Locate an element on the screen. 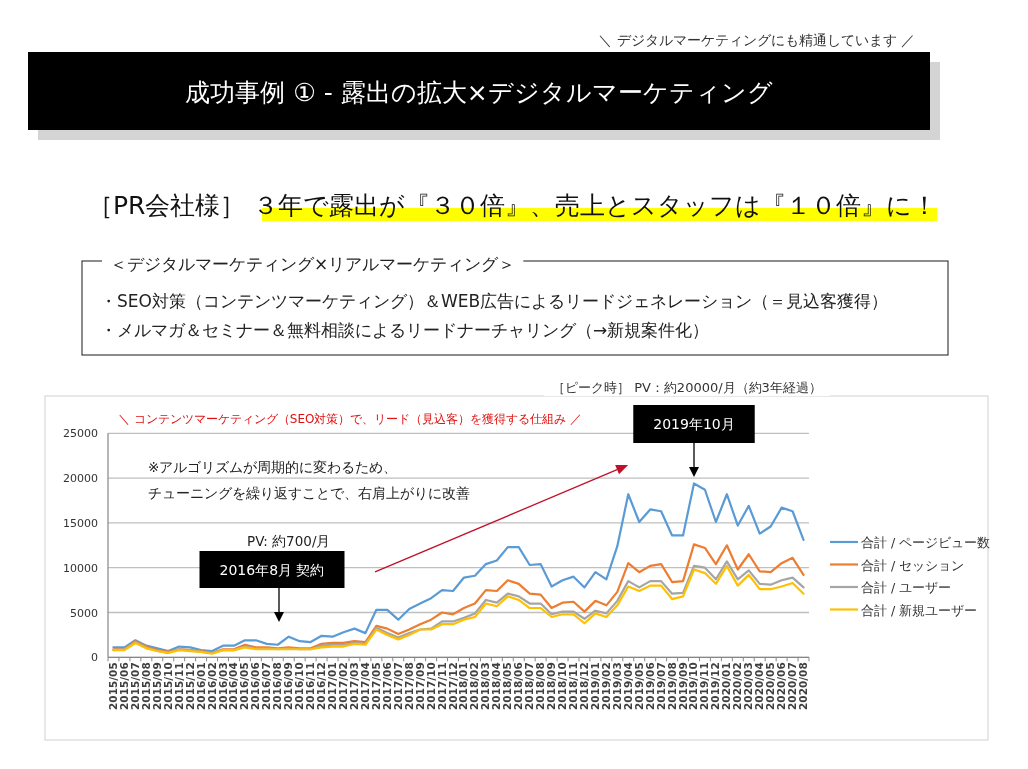 This screenshot has height=769, width=1028. x-tick-label: 2020/06 is located at coordinates (781, 686).